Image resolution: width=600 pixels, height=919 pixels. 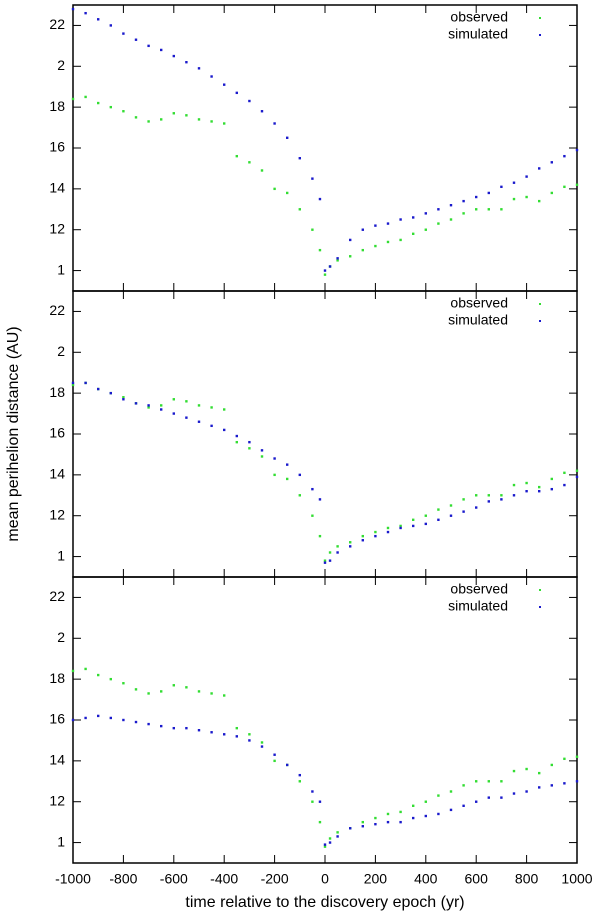 I want to click on x-tick-label: -400, so click(x=224, y=879).